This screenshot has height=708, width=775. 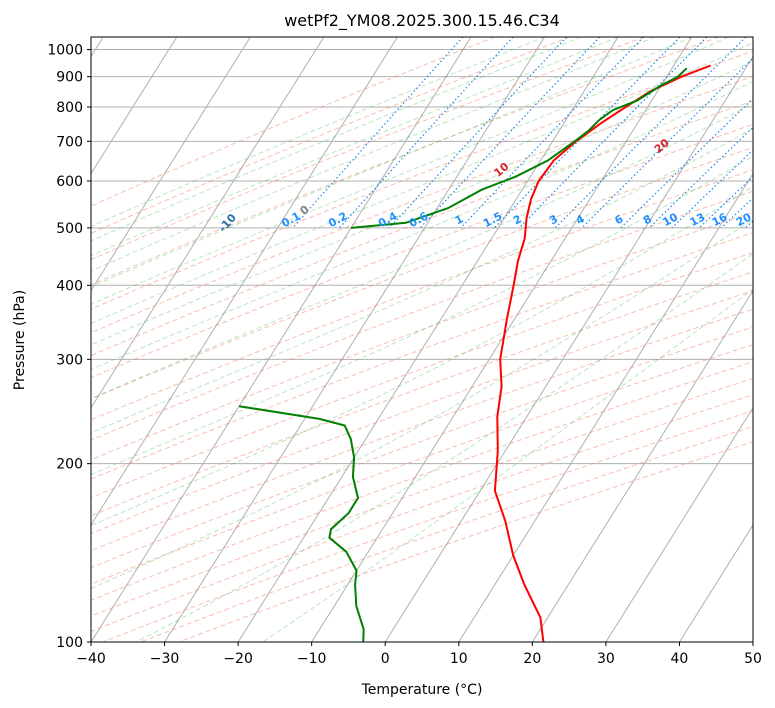 I want to click on y-tick-label: 900, so click(x=69, y=78).